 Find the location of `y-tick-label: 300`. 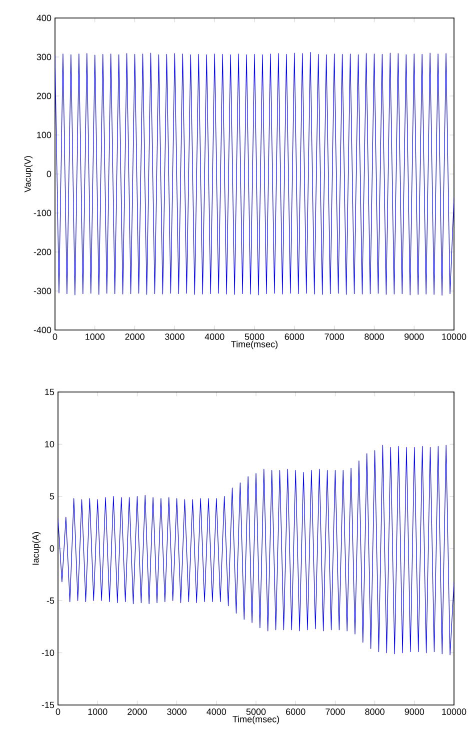

y-tick-label: 300 is located at coordinates (44, 57).